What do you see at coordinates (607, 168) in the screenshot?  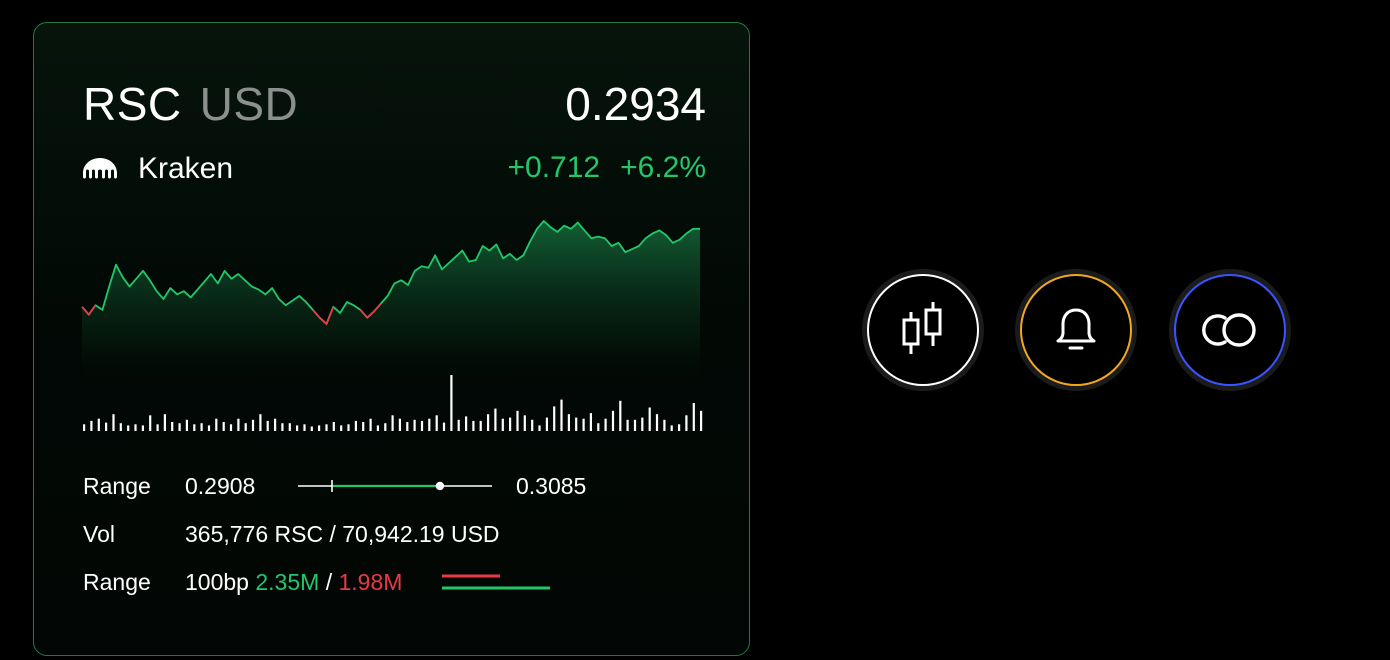 I see `price-change: +0.712 +6.2%` at bounding box center [607, 168].